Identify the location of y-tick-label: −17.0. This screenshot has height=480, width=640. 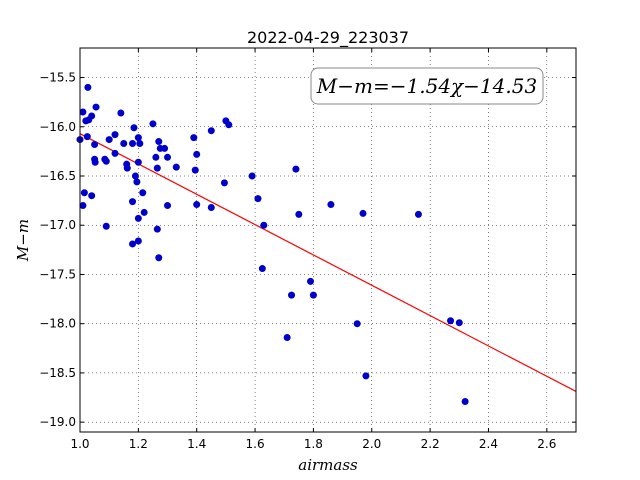
(57, 225).